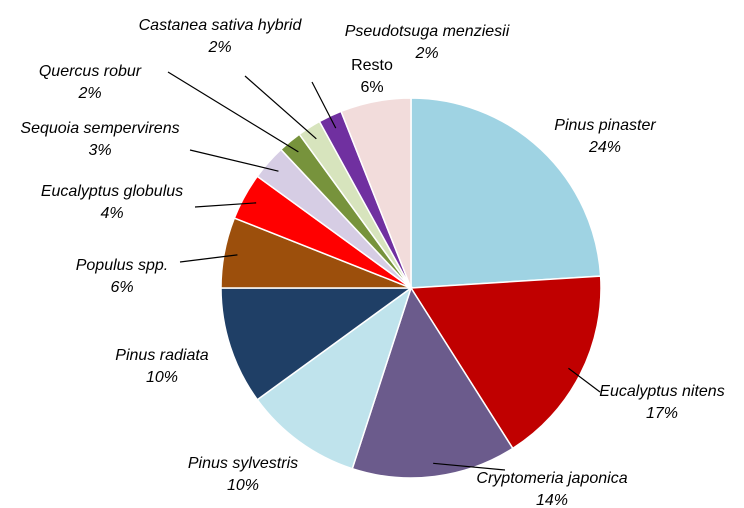  What do you see at coordinates (161, 355) in the screenshot?
I see `slice-label: Pinus radiata` at bounding box center [161, 355].